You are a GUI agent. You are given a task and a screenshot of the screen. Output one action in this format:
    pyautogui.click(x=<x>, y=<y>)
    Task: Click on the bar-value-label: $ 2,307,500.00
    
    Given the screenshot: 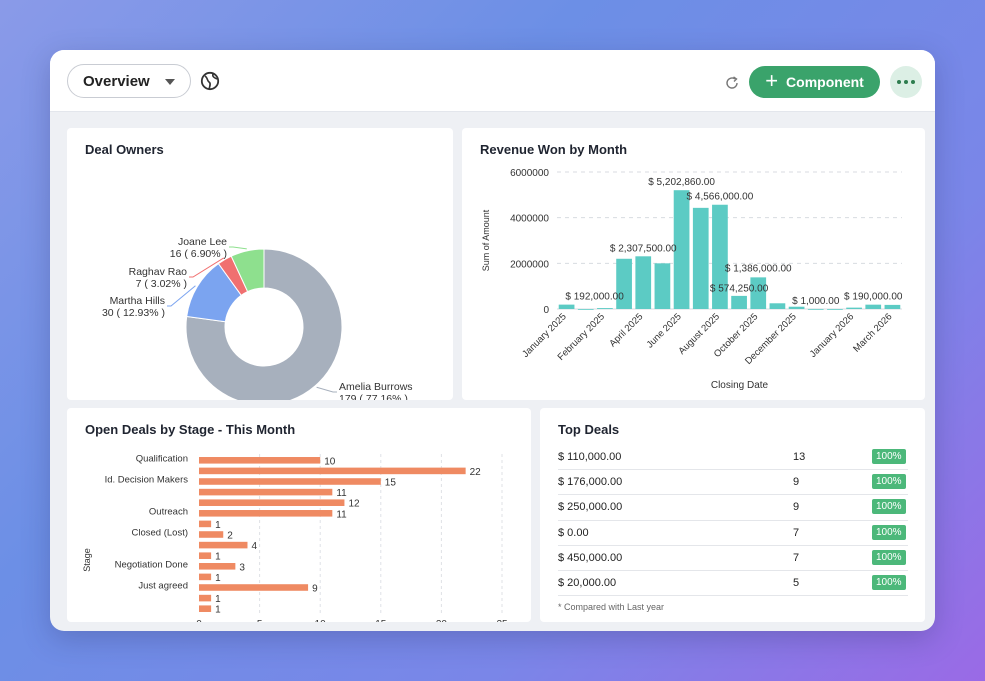 What is the action you would take?
    pyautogui.click(x=643, y=248)
    